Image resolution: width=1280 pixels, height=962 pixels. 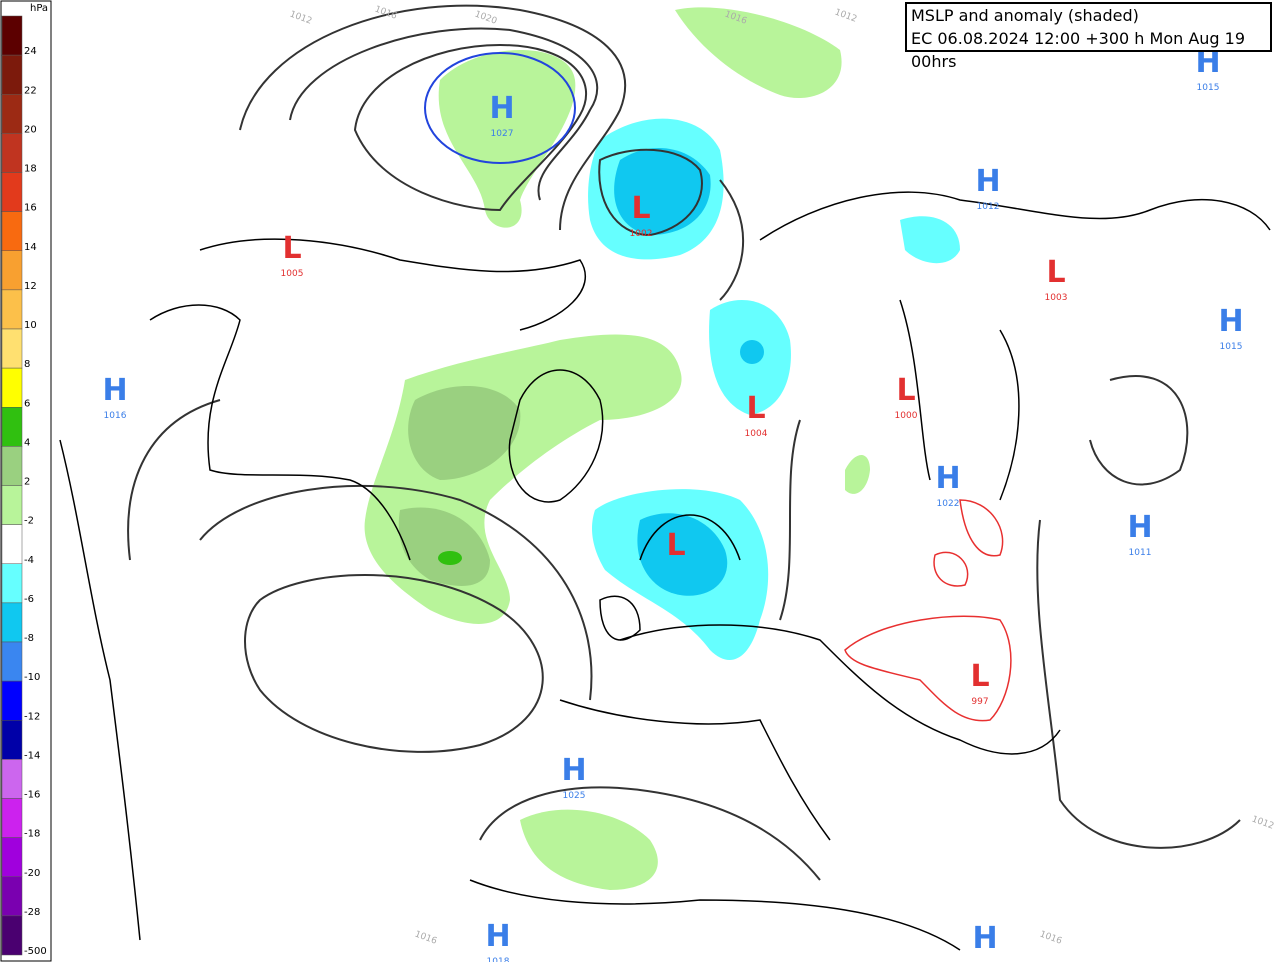 I want to click on center-value: 1016, so click(x=115, y=416).